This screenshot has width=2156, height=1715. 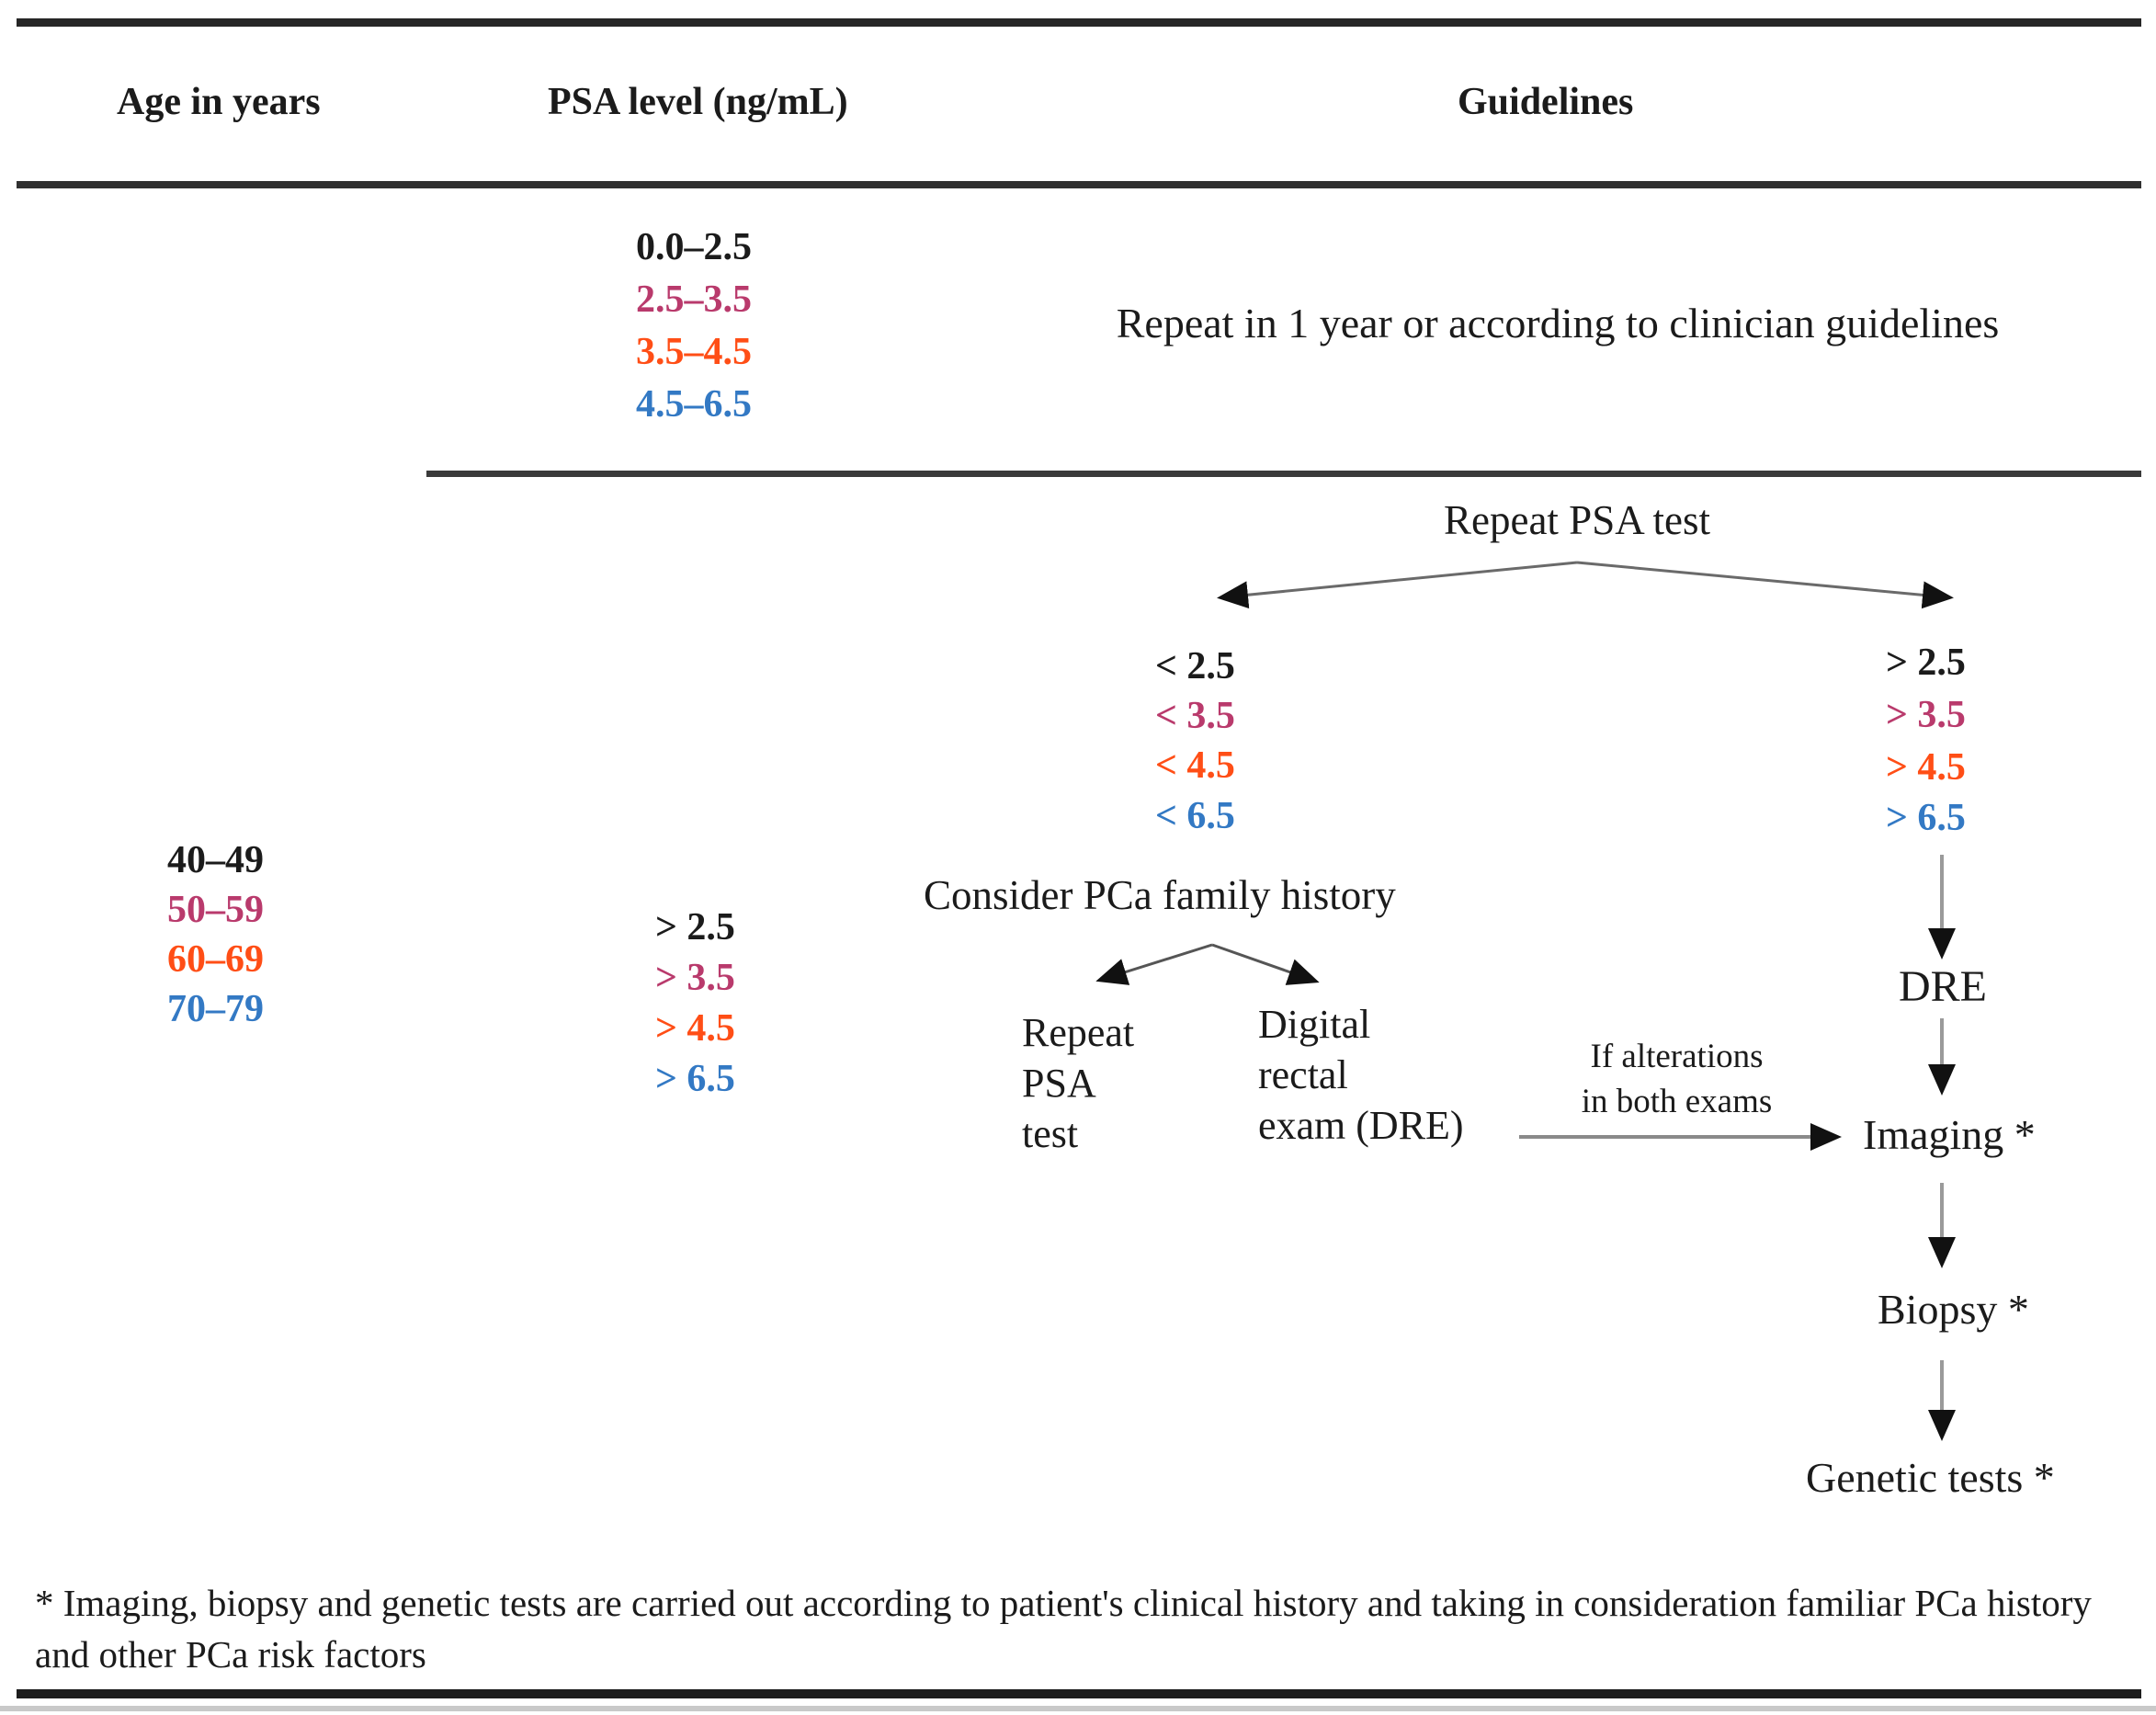 What do you see at coordinates (1926, 715) in the screenshot?
I see `repeat-higher-value: > 3.5` at bounding box center [1926, 715].